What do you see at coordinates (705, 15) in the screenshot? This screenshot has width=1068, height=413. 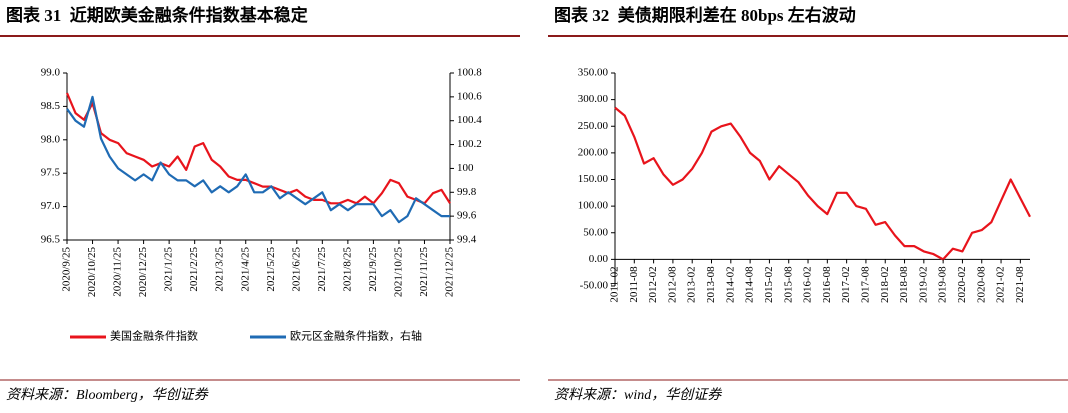 I see `chart-title: 图表 32 美债期限利差在 80bps 左右波动` at bounding box center [705, 15].